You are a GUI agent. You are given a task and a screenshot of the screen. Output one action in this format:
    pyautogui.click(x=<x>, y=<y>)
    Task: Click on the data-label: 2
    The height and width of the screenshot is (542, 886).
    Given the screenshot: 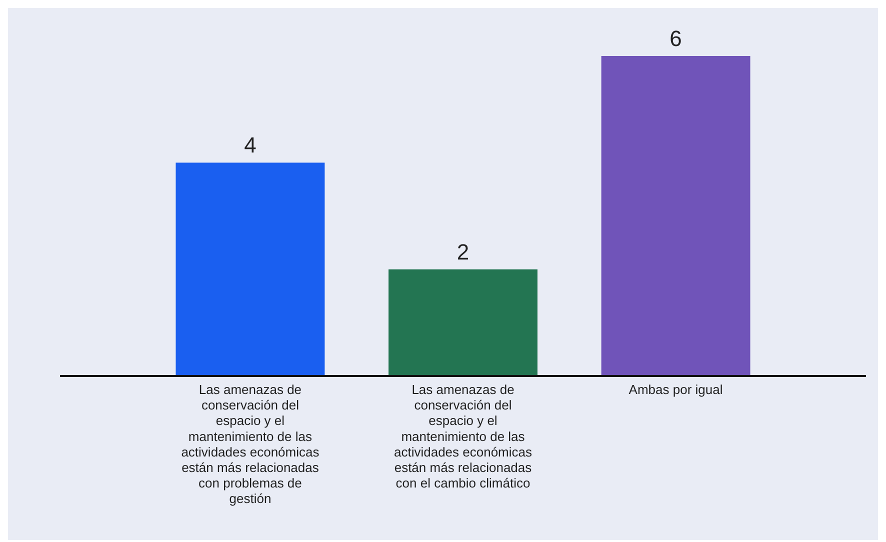 What is the action you would take?
    pyautogui.click(x=463, y=251)
    